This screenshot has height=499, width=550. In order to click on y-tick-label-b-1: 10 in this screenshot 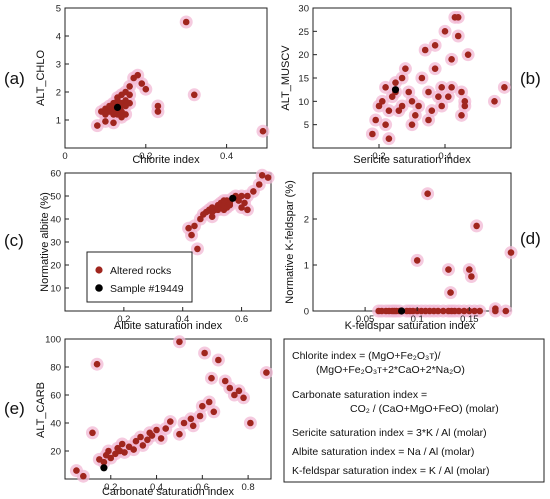, I will do `click(303, 102)`.